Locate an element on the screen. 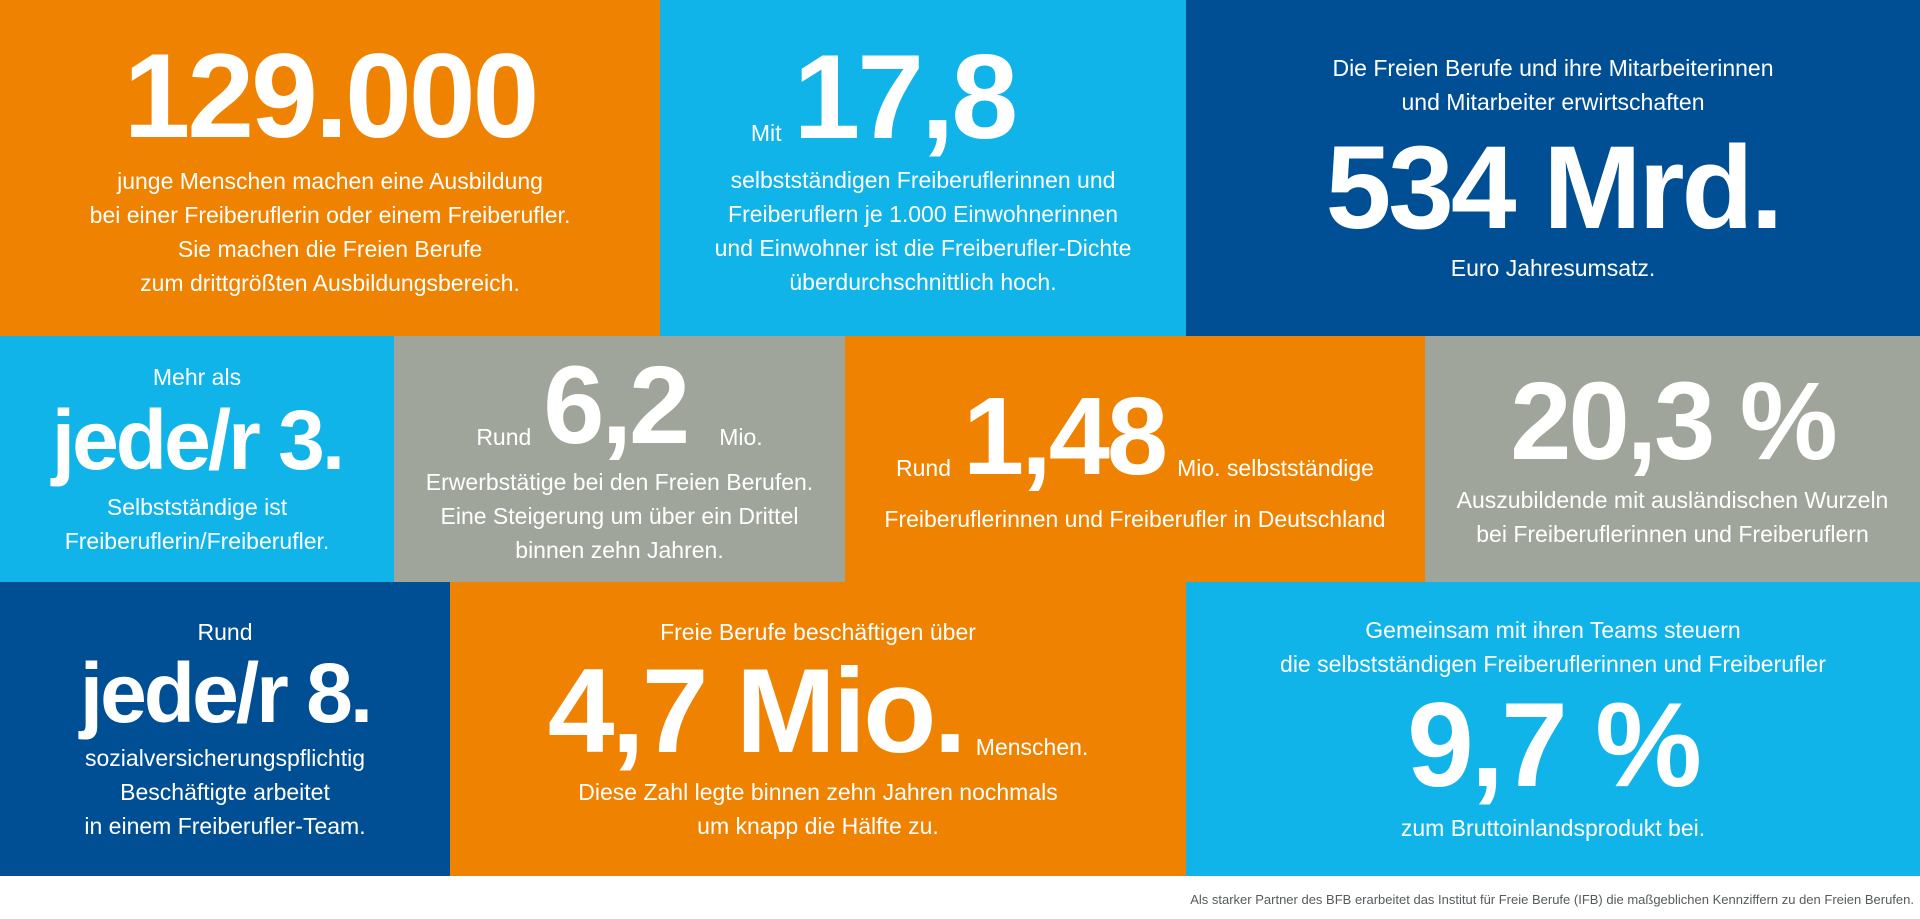  stat-headline: Rund 6,2 Mio. is located at coordinates (619, 406).